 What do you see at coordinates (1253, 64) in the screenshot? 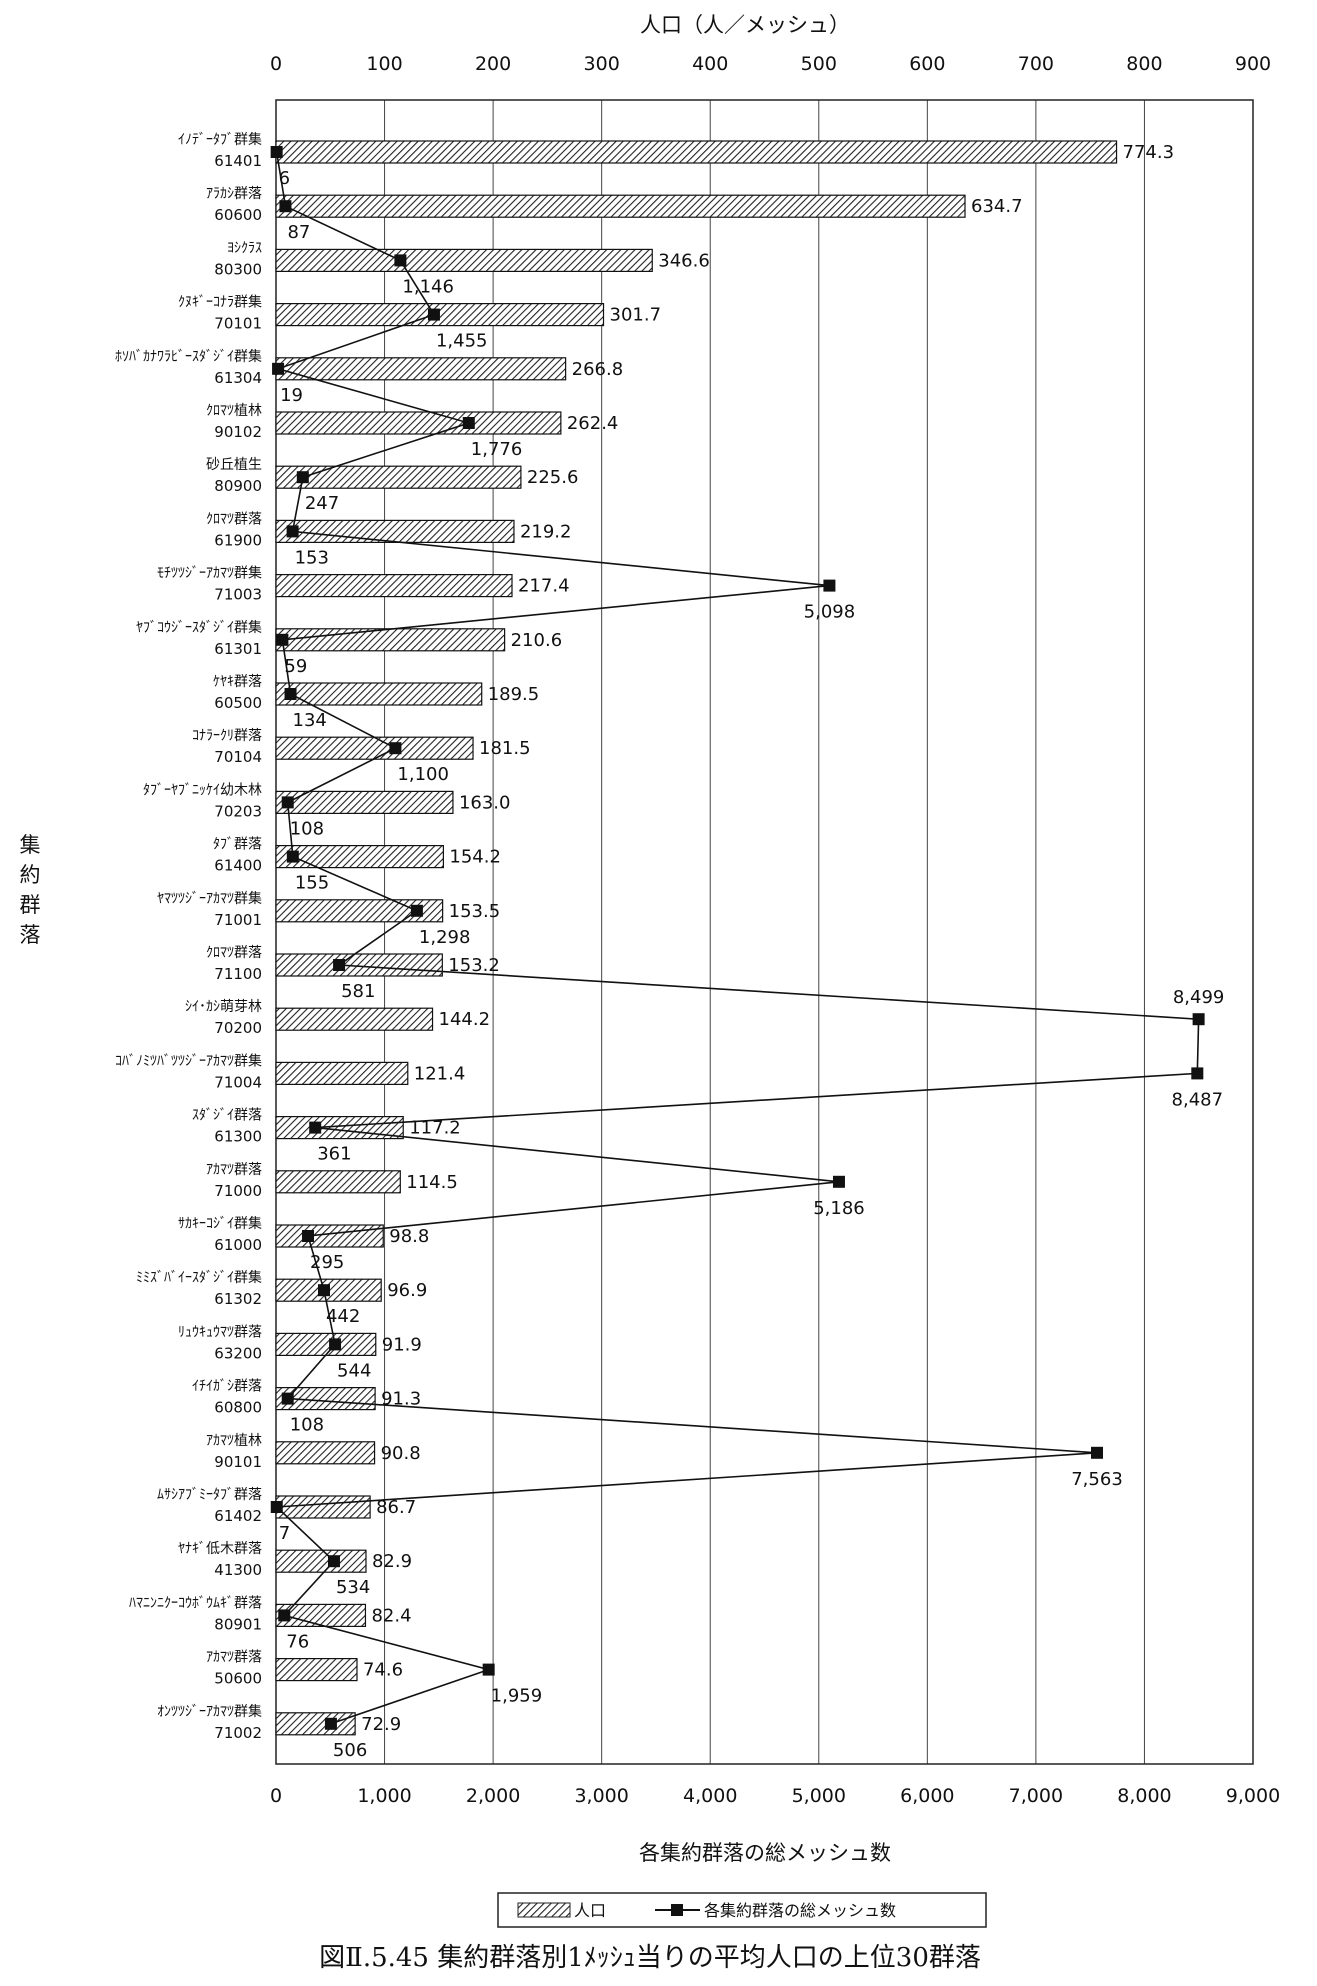
I see `top-tick-label: 900` at bounding box center [1253, 64].